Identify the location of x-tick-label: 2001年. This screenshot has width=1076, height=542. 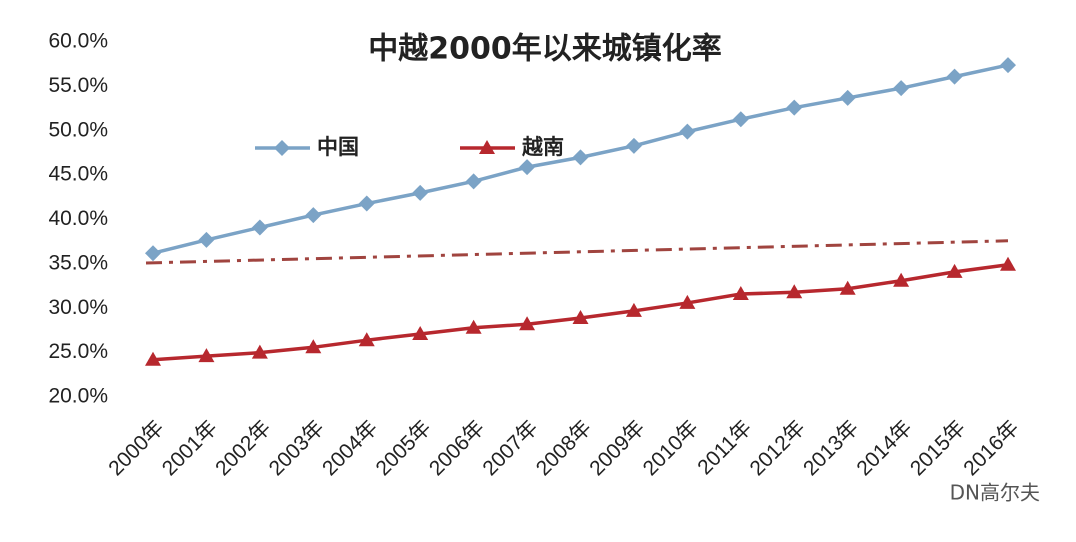
(190, 448).